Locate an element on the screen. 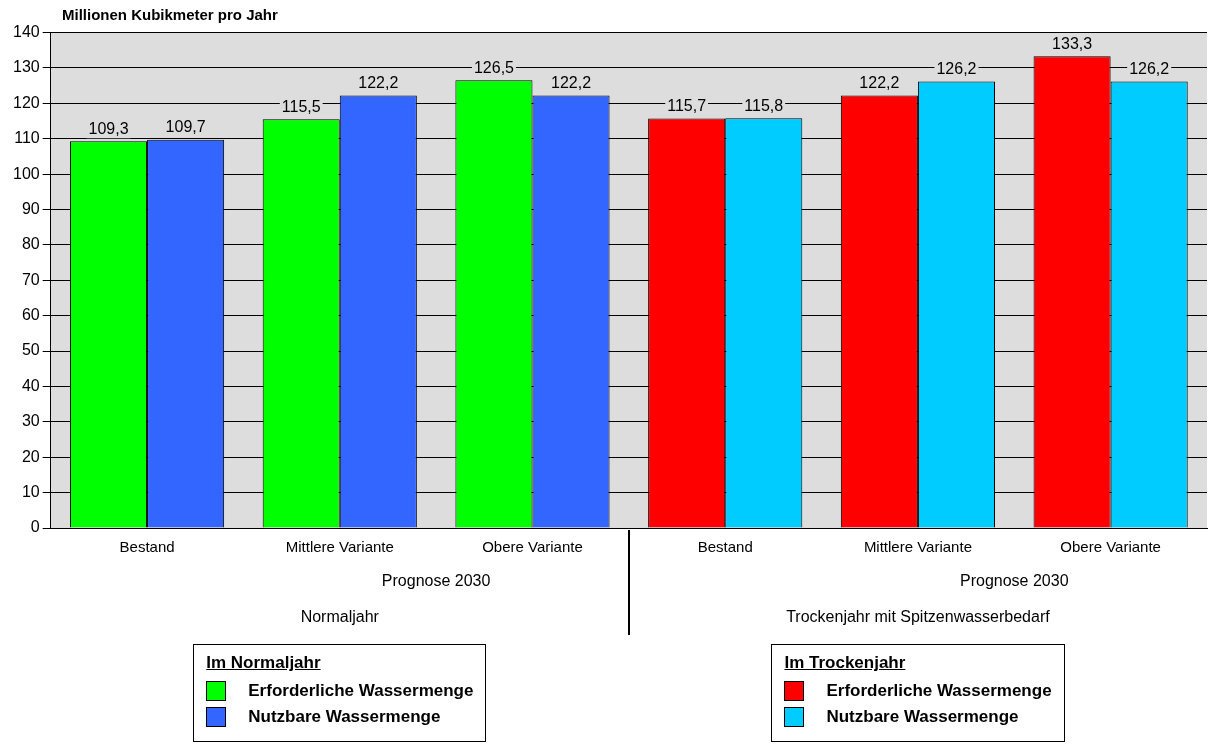 The width and height of the screenshot is (1219, 756). y-tick-label: 80 is located at coordinates (30, 244).